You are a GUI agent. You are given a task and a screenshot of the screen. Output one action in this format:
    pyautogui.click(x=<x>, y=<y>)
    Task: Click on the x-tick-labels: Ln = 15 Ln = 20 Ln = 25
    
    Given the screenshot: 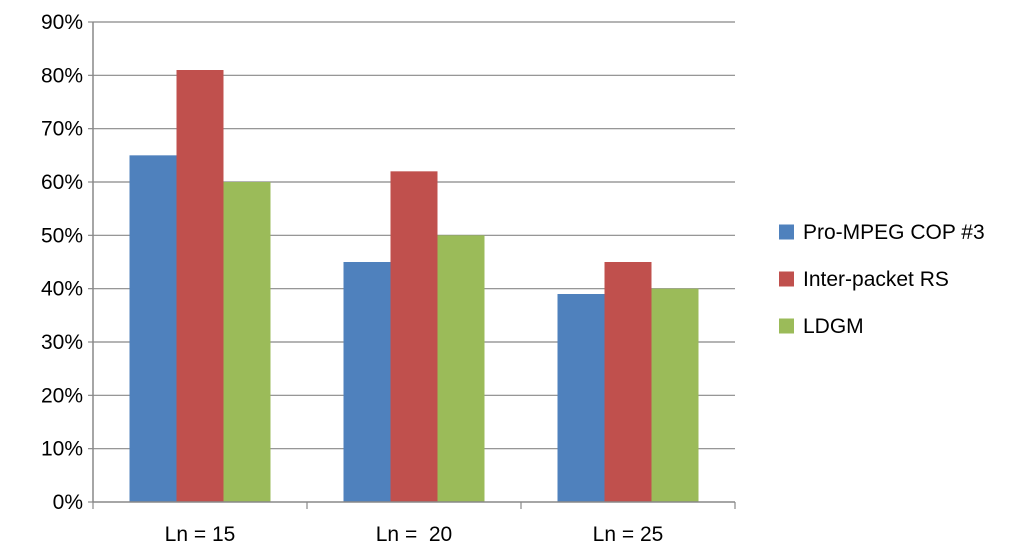 What is the action you would take?
    pyautogui.click(x=414, y=534)
    